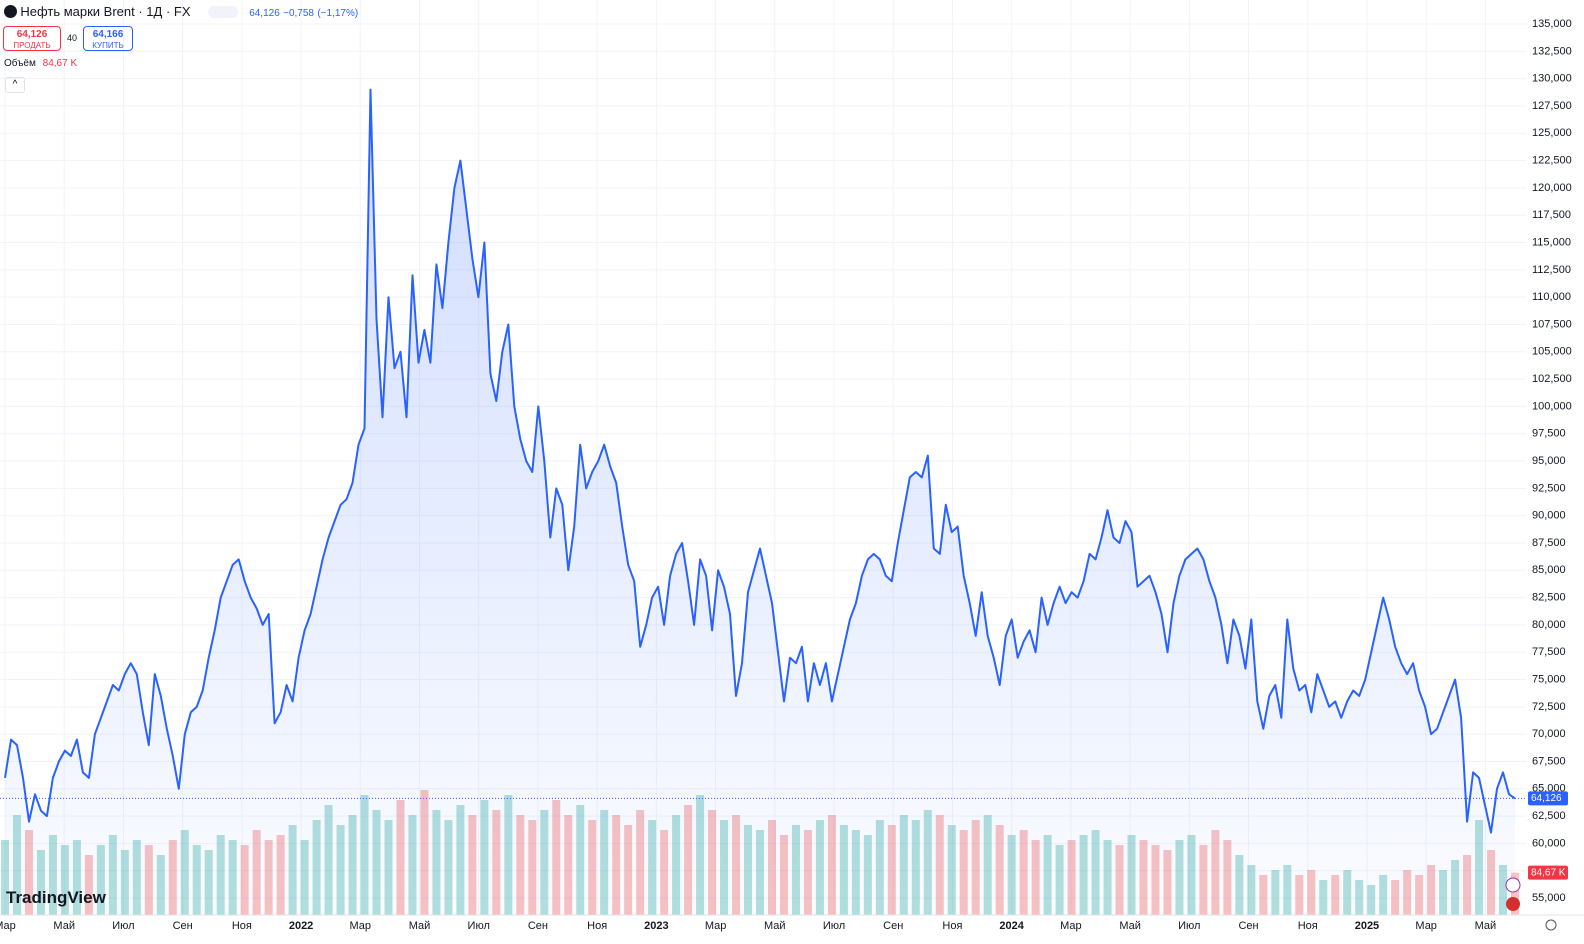 The width and height of the screenshot is (1584, 944). Describe the element at coordinates (1549, 734) in the screenshot. I see `y-tick-label: 70,000` at that location.